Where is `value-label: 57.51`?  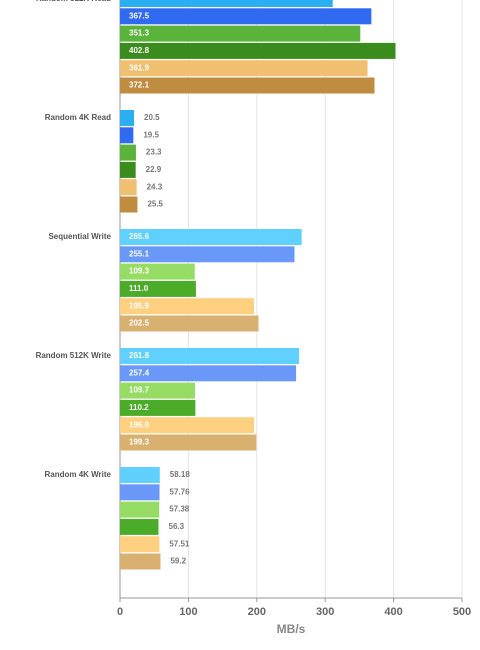
value-label: 57.51 is located at coordinates (179, 543).